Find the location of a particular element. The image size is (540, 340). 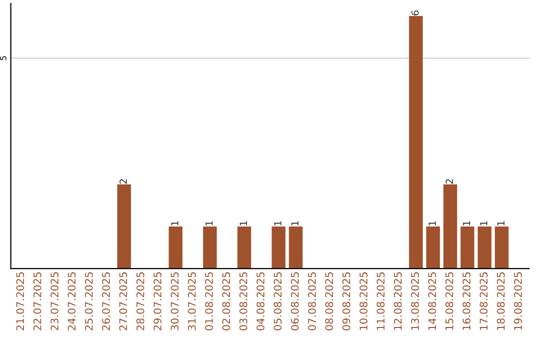

x-tick-label: 13.08.2025 is located at coordinates (415, 301).